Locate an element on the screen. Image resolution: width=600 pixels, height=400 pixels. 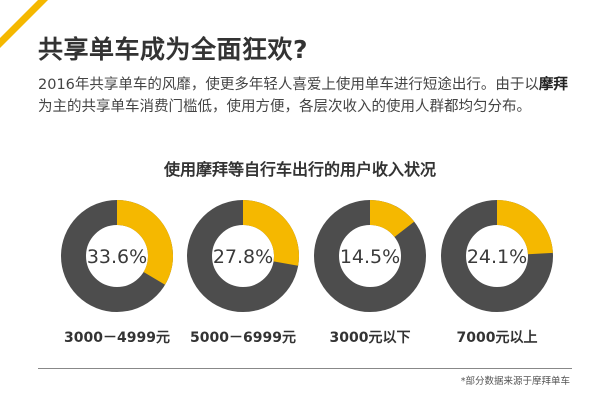
bottom-divider is located at coordinates (305, 368).